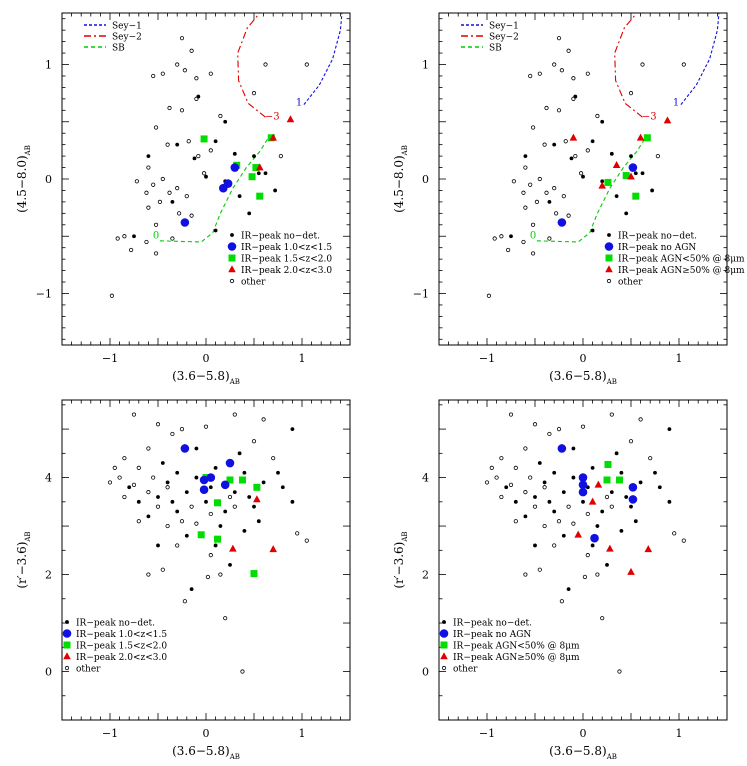  I want to click on curve-end-label: 1, so click(299, 103).